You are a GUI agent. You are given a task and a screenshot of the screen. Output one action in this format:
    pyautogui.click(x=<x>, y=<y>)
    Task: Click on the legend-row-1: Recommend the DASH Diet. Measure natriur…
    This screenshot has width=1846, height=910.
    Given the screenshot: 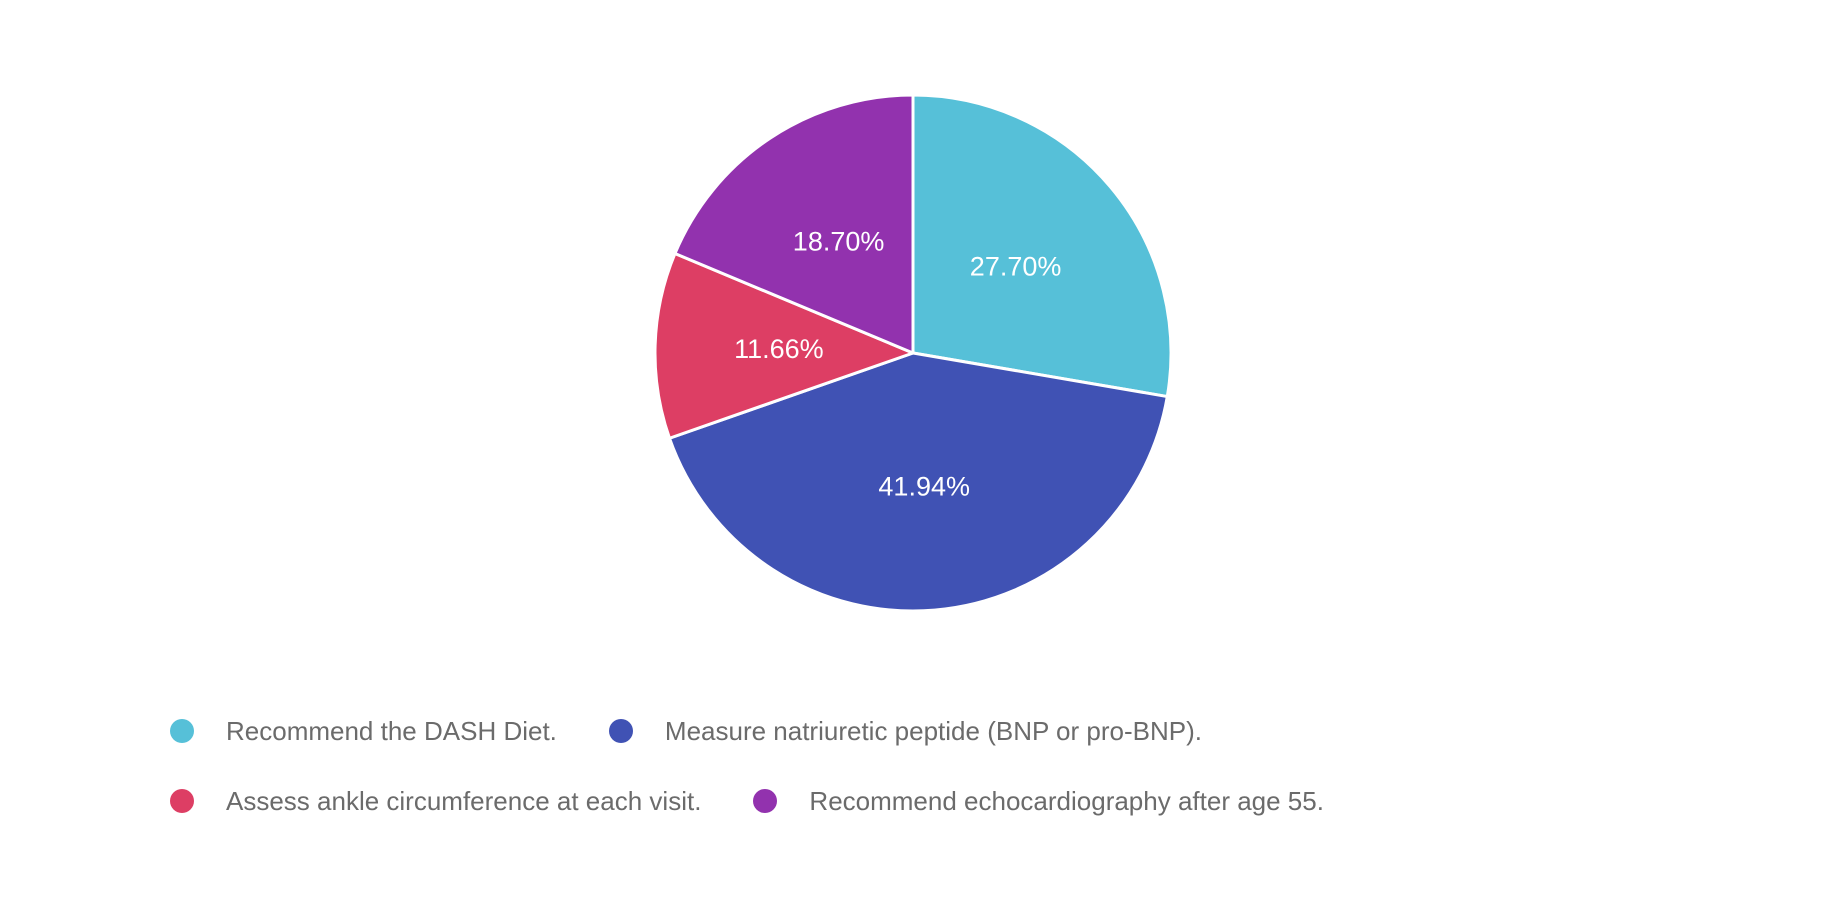 What is the action you would take?
    pyautogui.click(x=686, y=731)
    